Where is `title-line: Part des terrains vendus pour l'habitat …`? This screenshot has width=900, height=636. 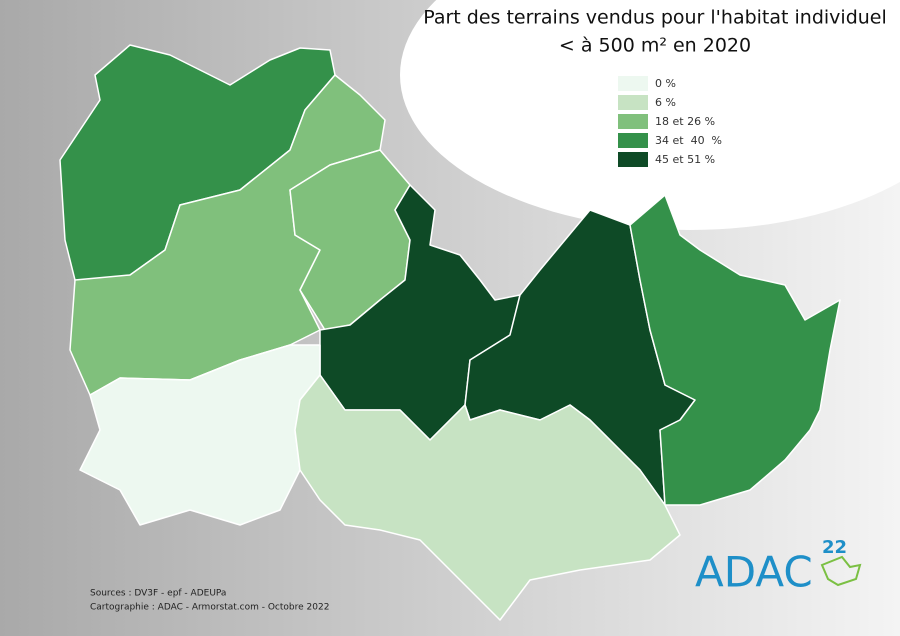 title-line: Part des terrains vendus pour l'habitat … is located at coordinates (655, 18).